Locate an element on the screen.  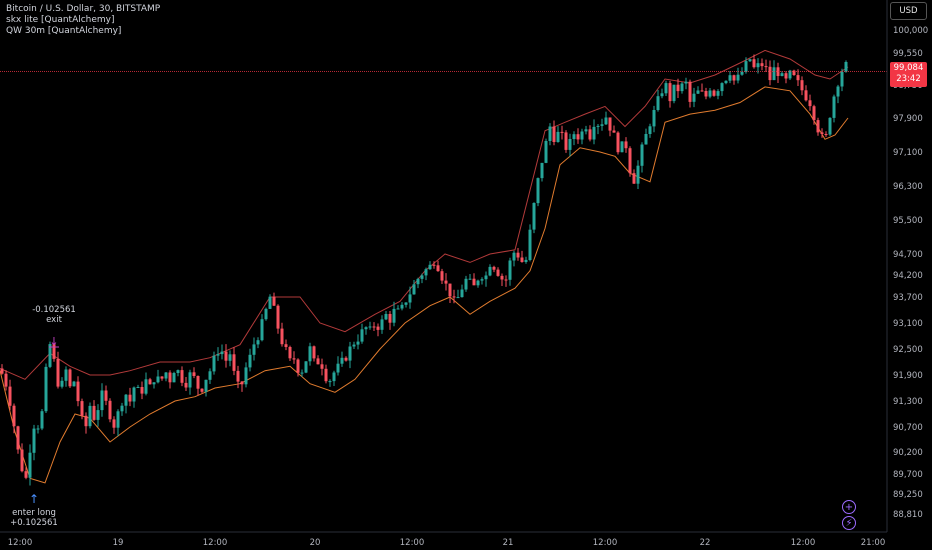
y-tick-label: 99,550 is located at coordinates (908, 54).